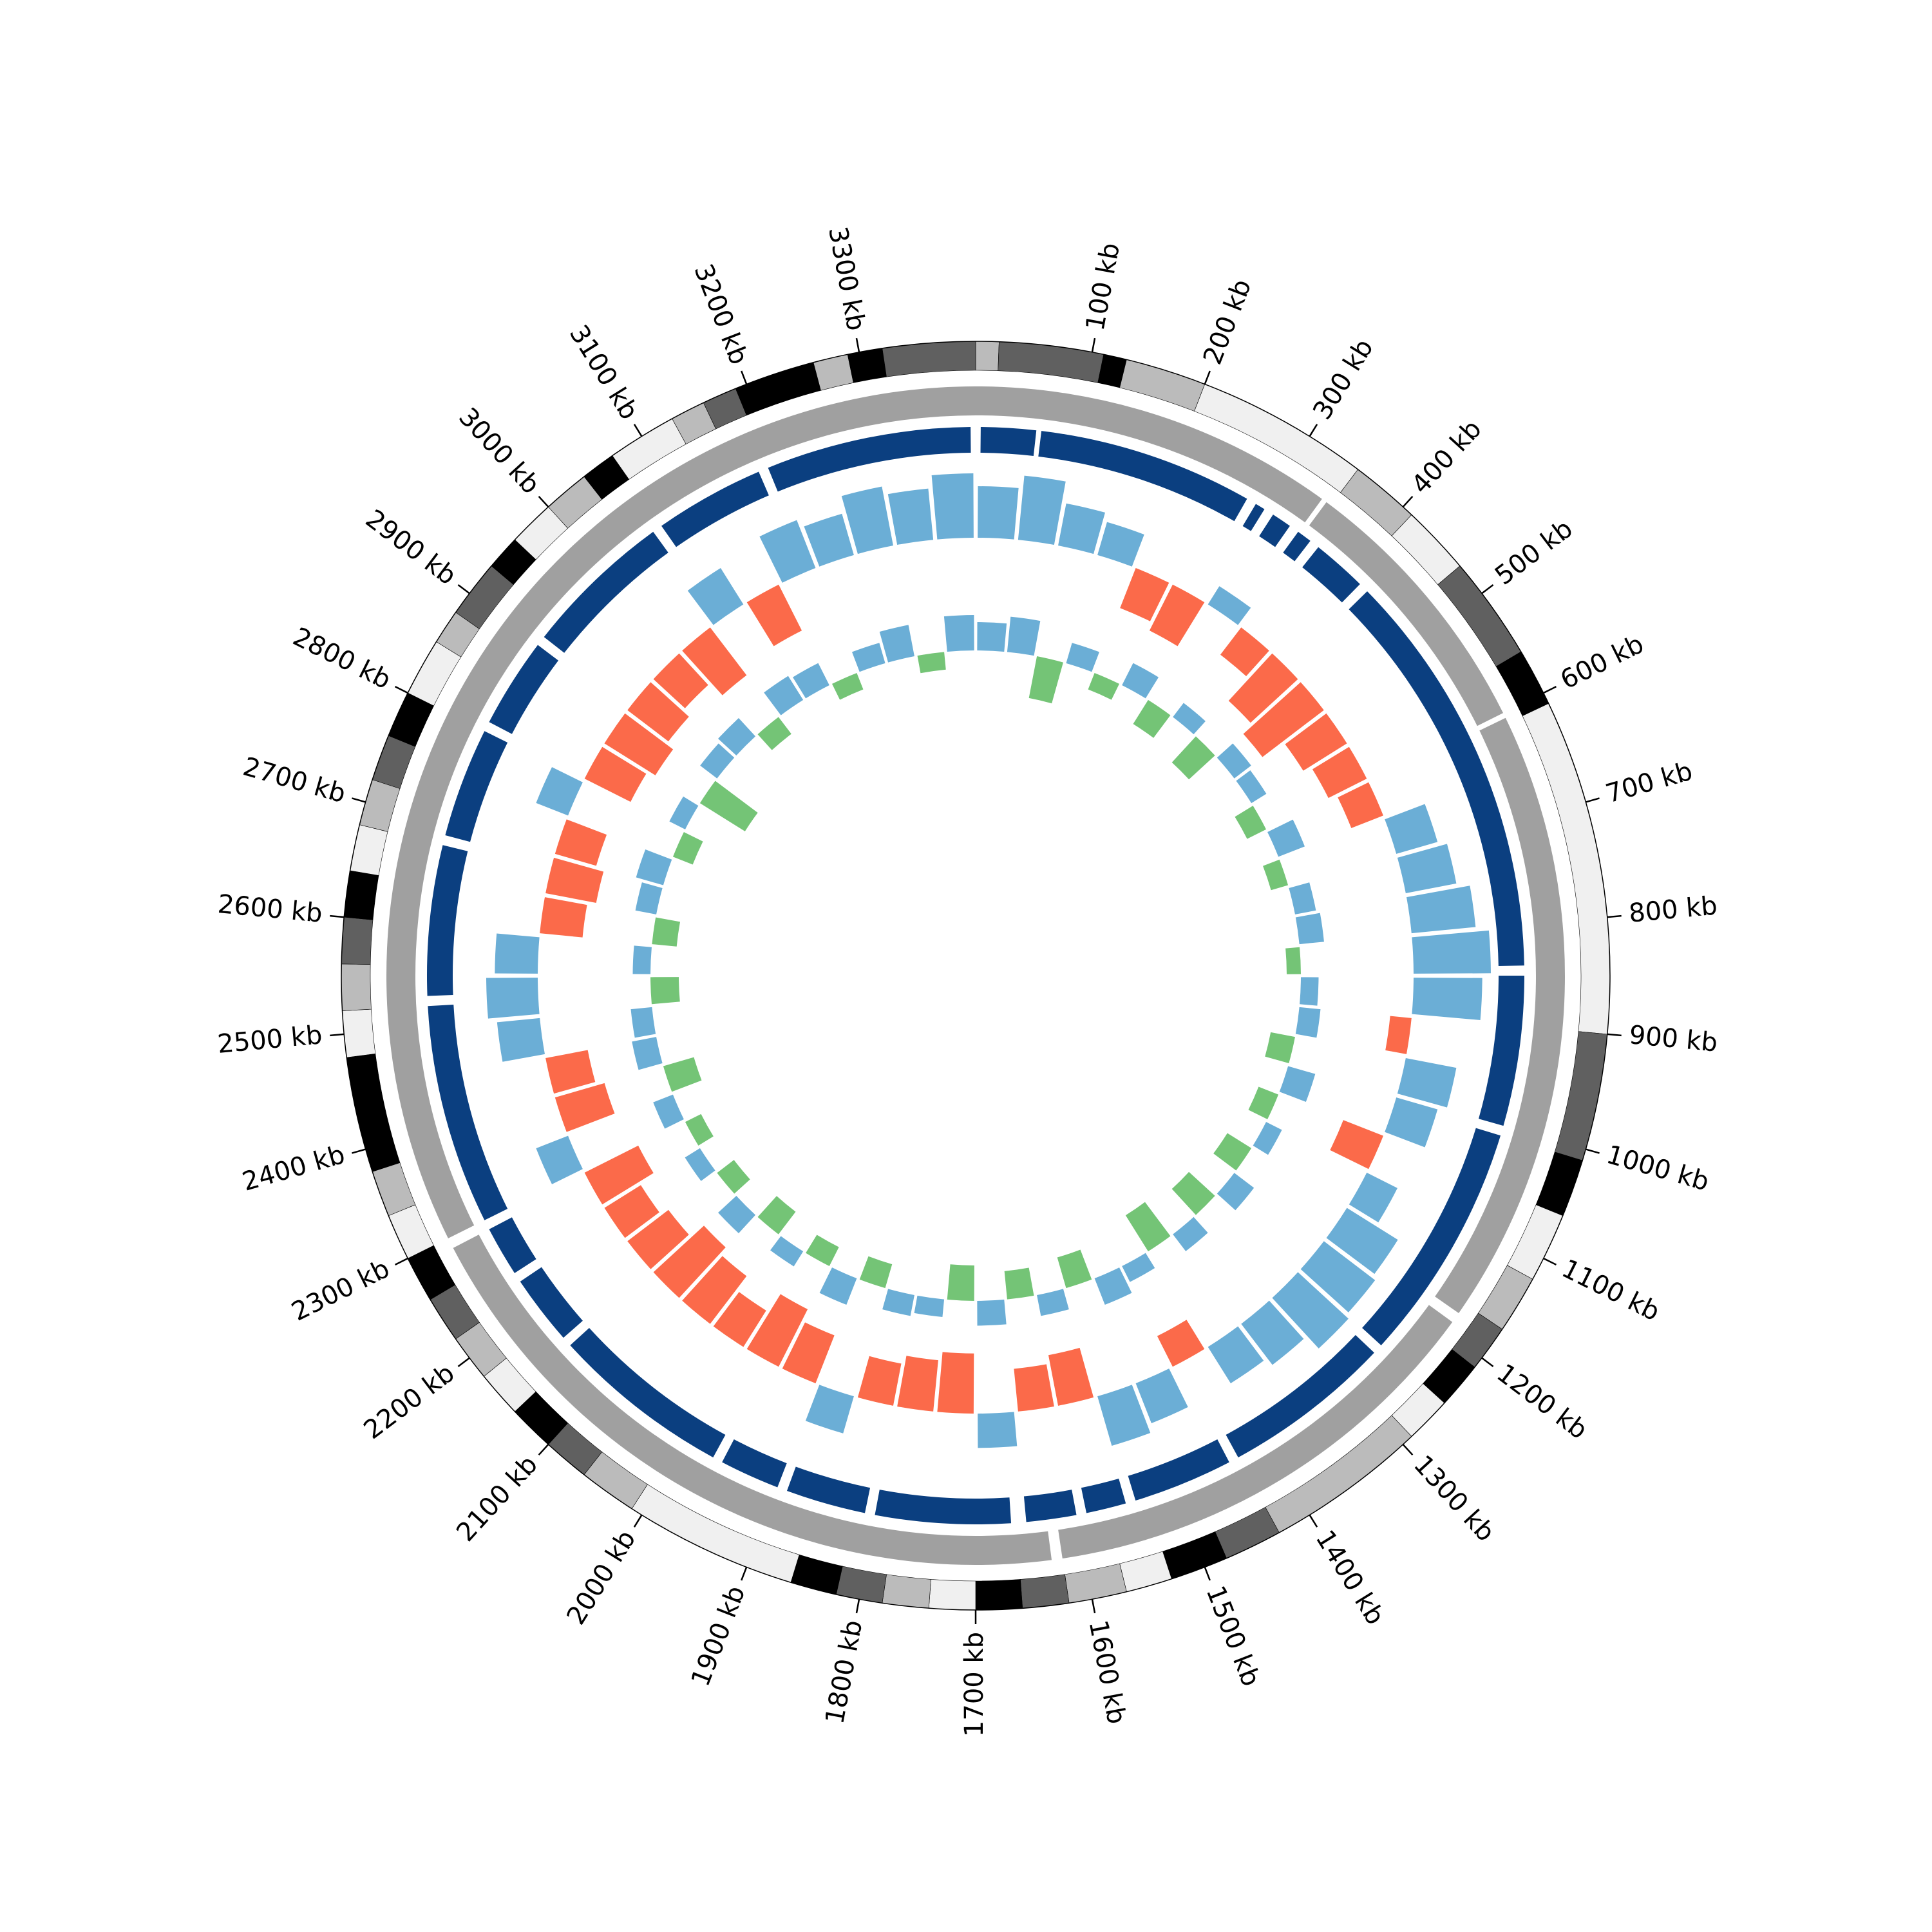  I want to click on tick-label: 600 kb, so click(1603, 662).